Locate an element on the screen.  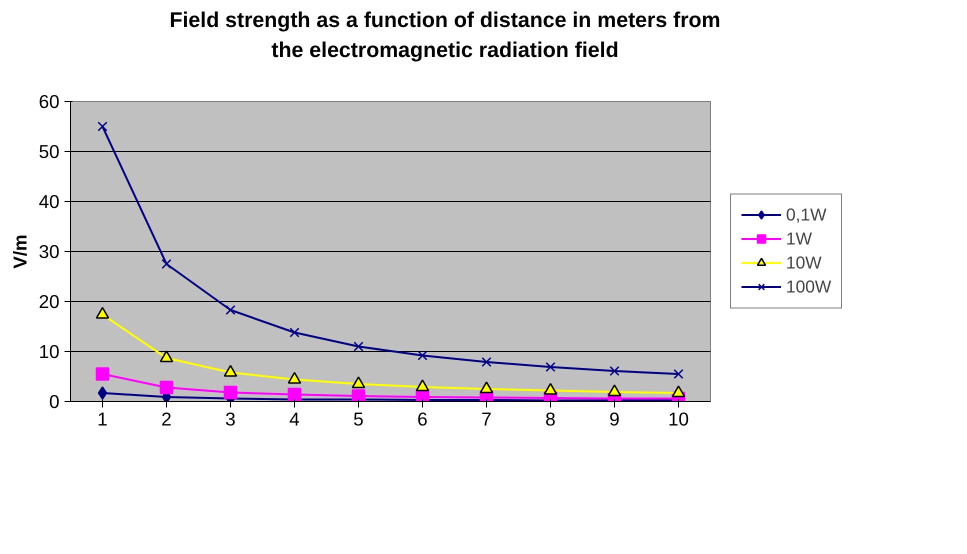
x-tick-label: 9 is located at coordinates (614, 419).